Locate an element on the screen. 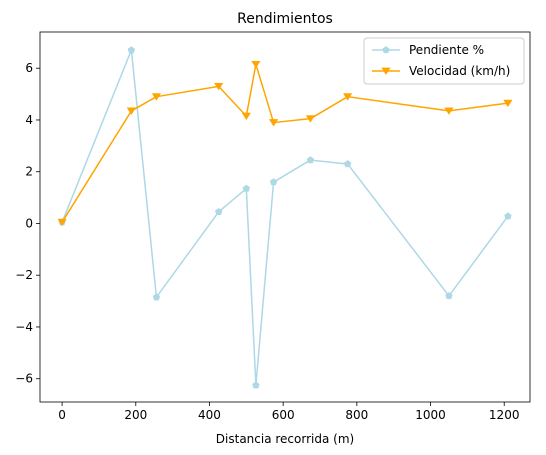 The height and width of the screenshot is (455, 546). x-axis: 0 200 400 600 800 1000 1200 is located at coordinates (288, 412).